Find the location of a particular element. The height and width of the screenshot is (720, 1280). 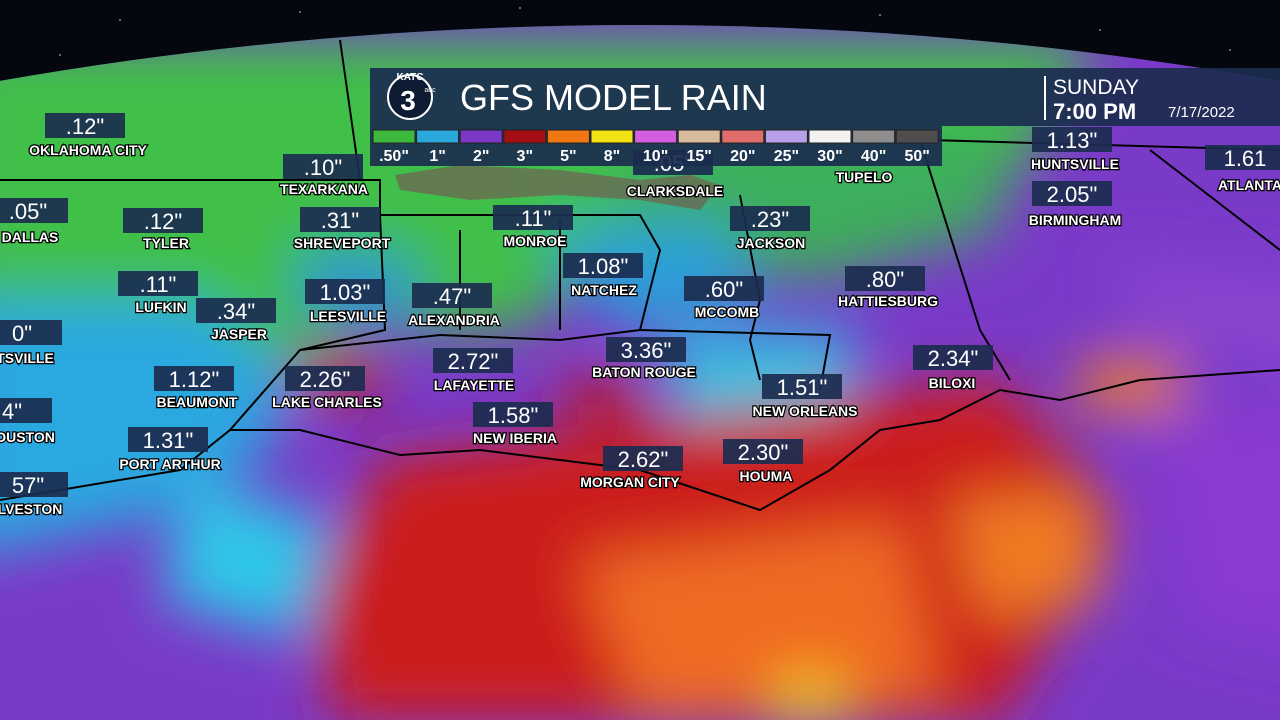

city-name: MORGAN CITY is located at coordinates (630, 482).